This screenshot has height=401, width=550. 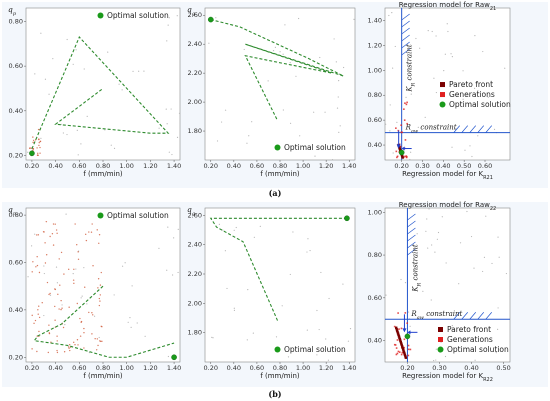 What do you see at coordinates (195, 303) in the screenshot?
I see `y-tick-label: 2.00` at bounding box center [195, 303].